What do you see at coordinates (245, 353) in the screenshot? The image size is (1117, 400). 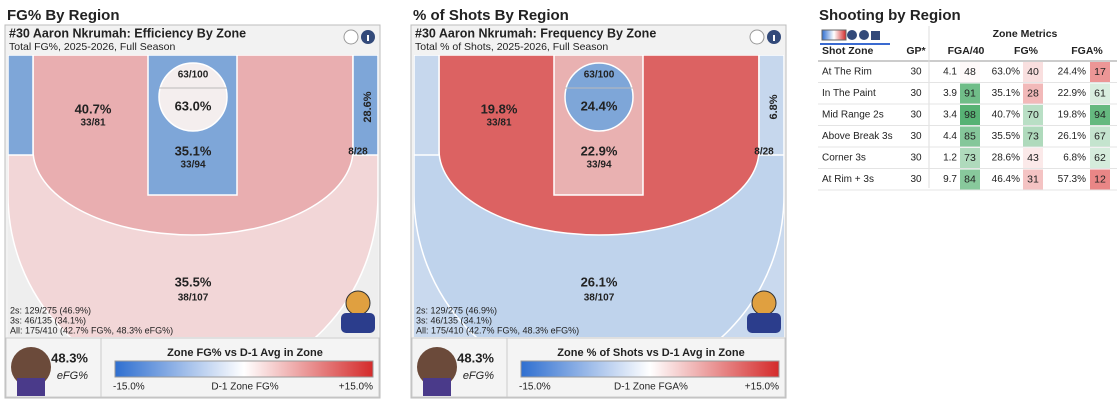 I see `legend-title: Zone FG% vs D-1 Avg in Zone` at bounding box center [245, 353].